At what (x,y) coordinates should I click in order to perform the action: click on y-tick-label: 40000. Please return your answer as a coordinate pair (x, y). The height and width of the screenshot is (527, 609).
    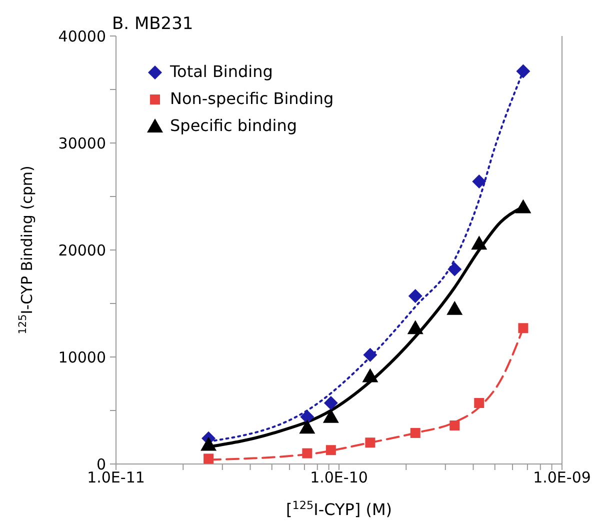
    Looking at the image, I should click on (82, 36).